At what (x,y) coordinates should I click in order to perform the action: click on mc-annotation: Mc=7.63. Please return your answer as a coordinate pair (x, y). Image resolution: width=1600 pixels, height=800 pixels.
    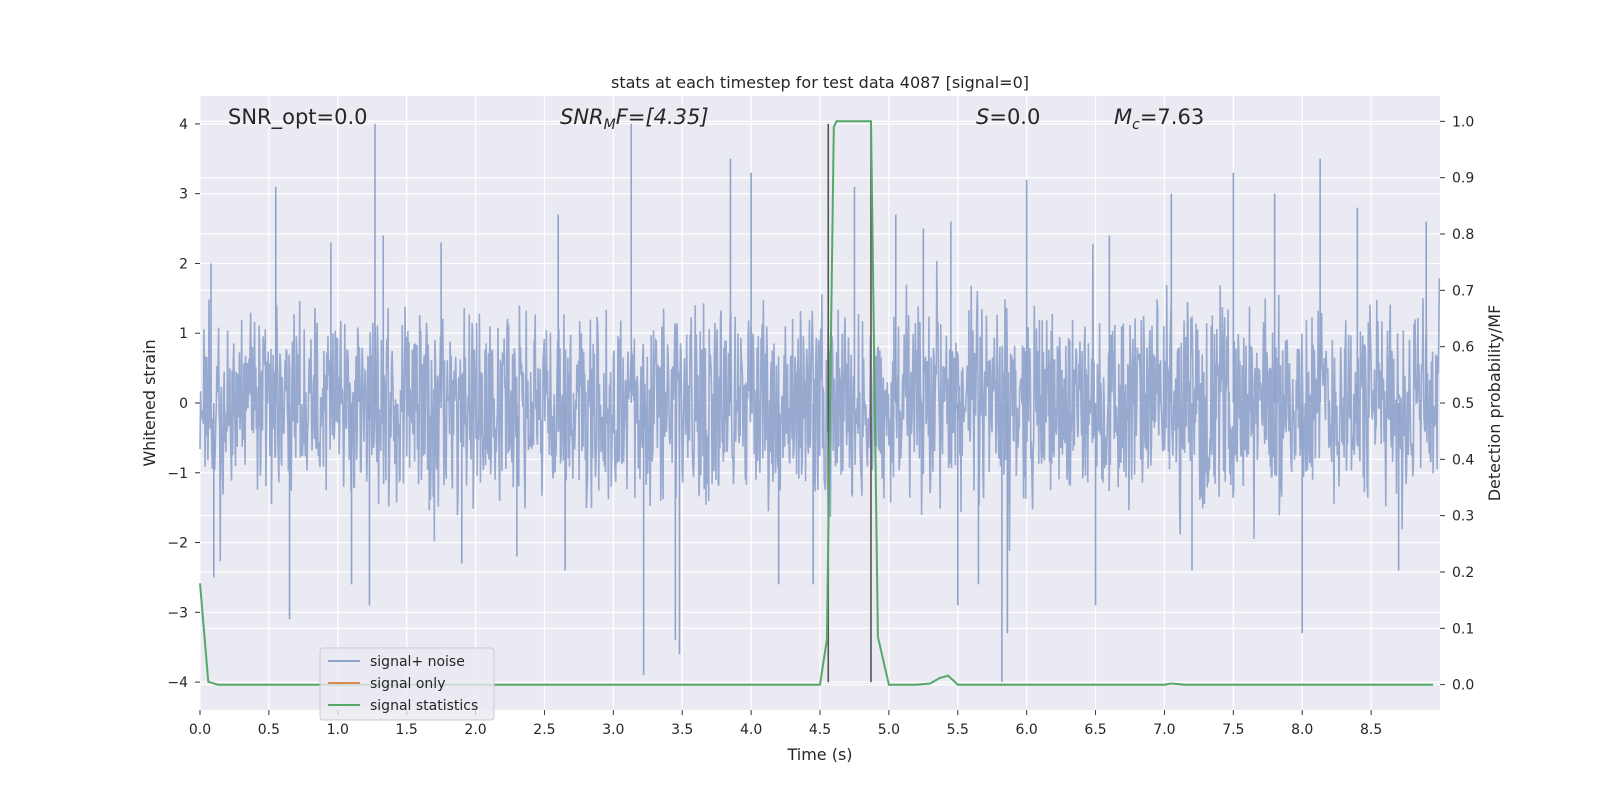
    Looking at the image, I should click on (1159, 119).